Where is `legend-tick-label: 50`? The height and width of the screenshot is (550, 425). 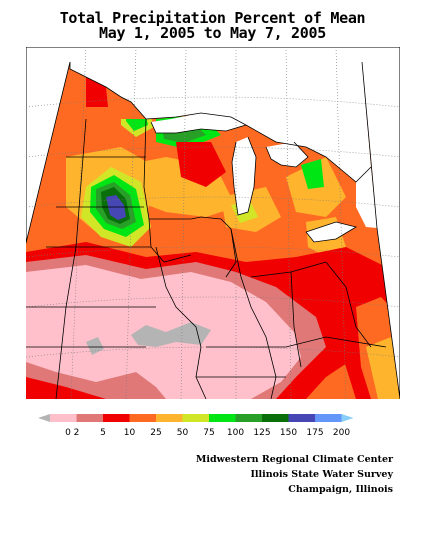 legend-tick-label: 50 is located at coordinates (183, 433).